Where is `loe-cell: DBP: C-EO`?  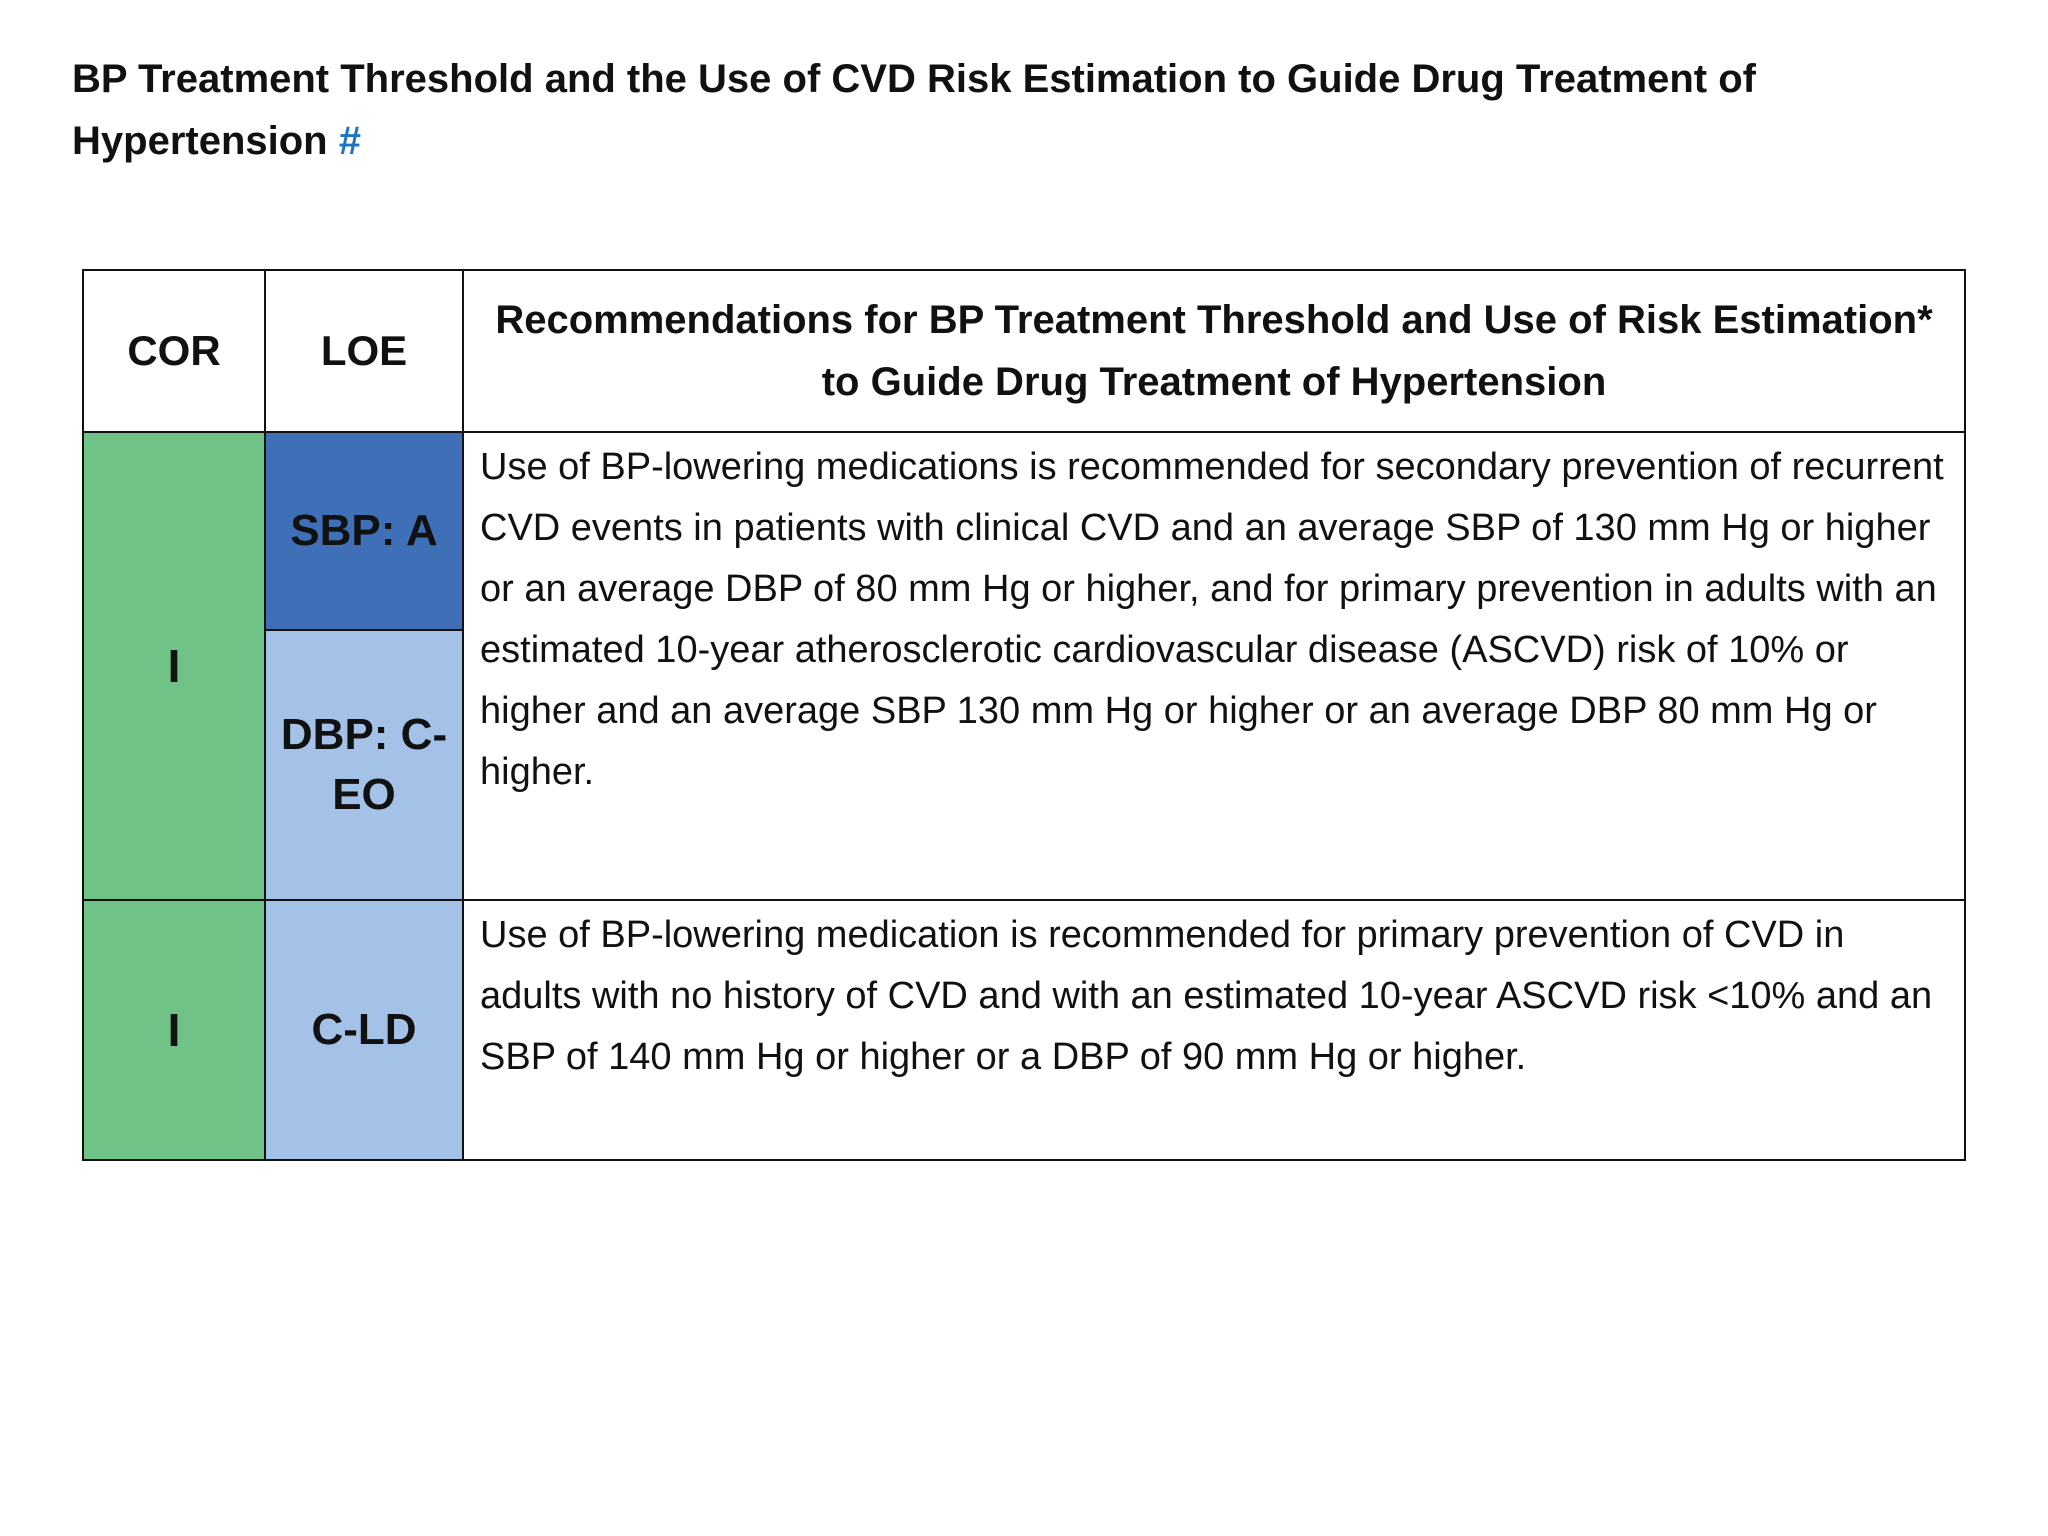 loe-cell: DBP: C-EO is located at coordinates (364, 765).